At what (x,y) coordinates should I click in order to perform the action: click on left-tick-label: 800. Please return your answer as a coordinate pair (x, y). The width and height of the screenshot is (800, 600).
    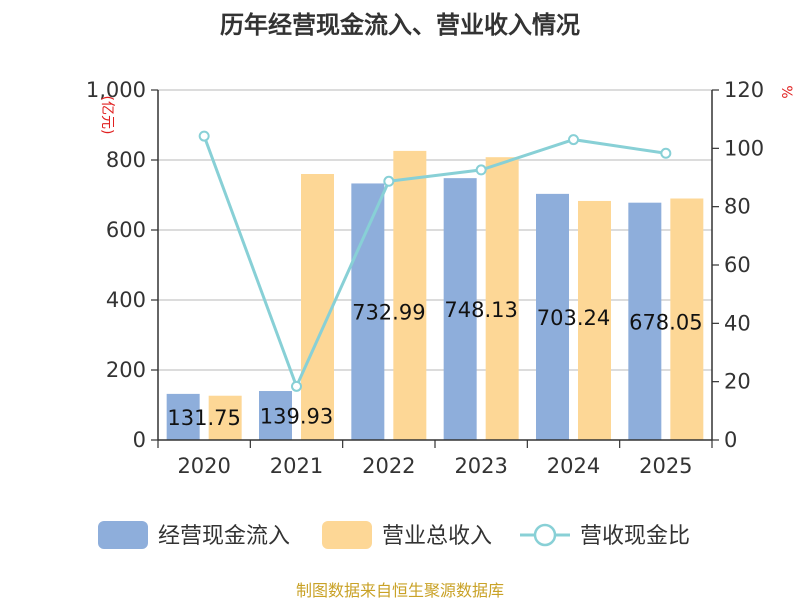
    Looking at the image, I should click on (126, 160).